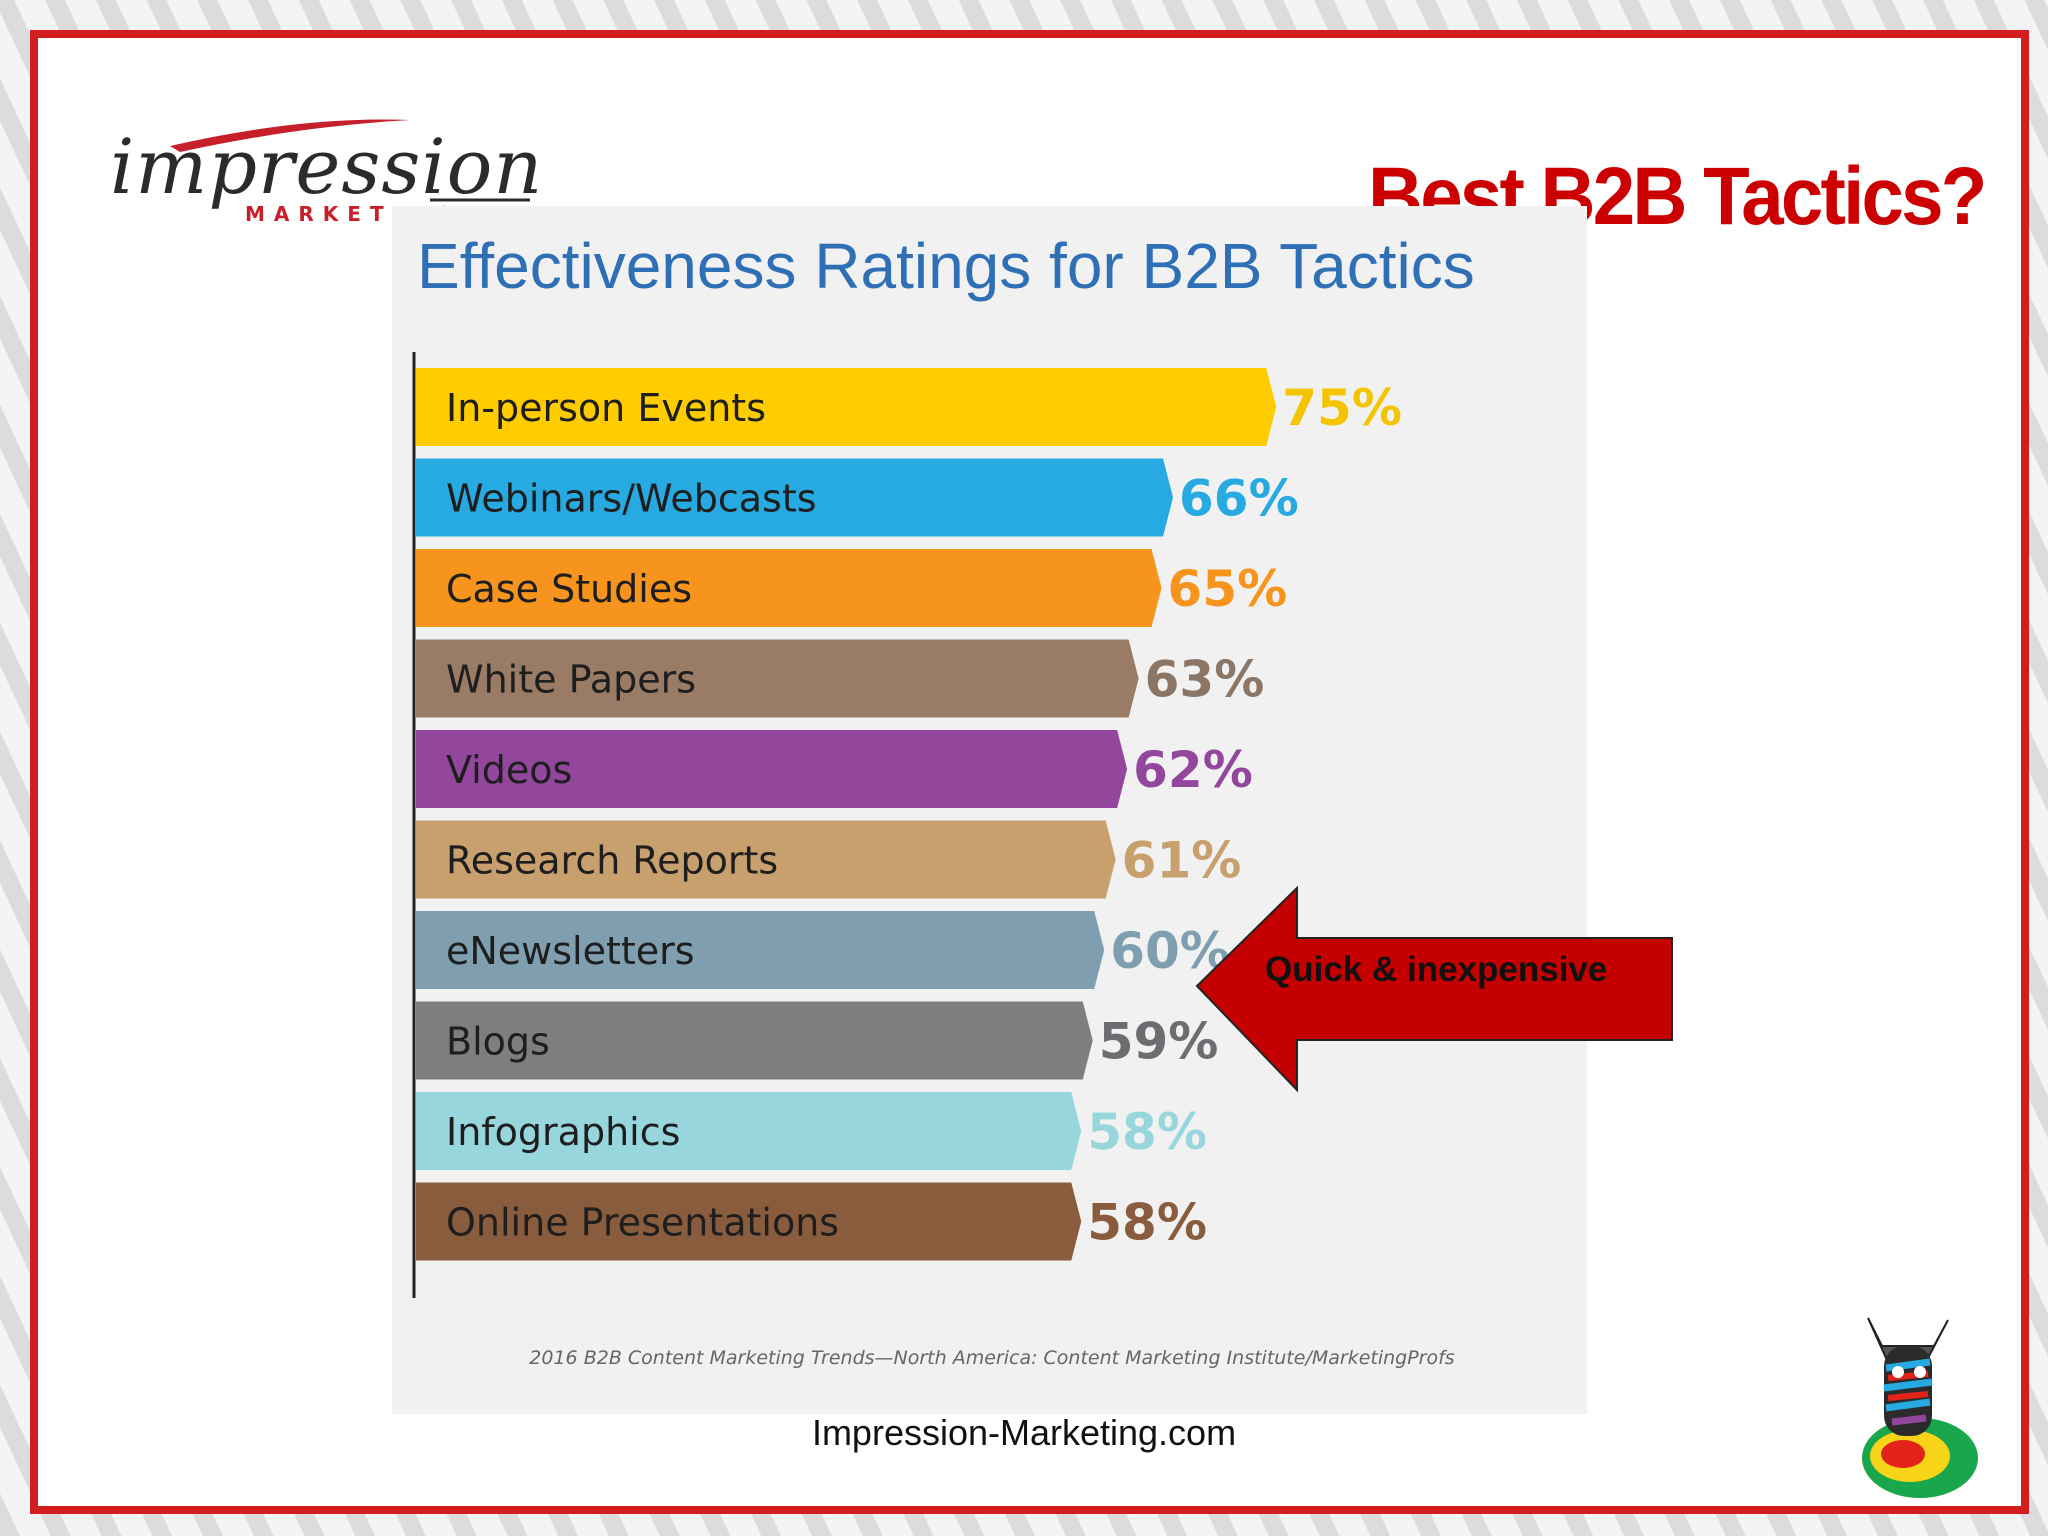 Image resolution: width=2048 pixels, height=1536 pixels. I want to click on value-label: 62%, so click(1193, 770).